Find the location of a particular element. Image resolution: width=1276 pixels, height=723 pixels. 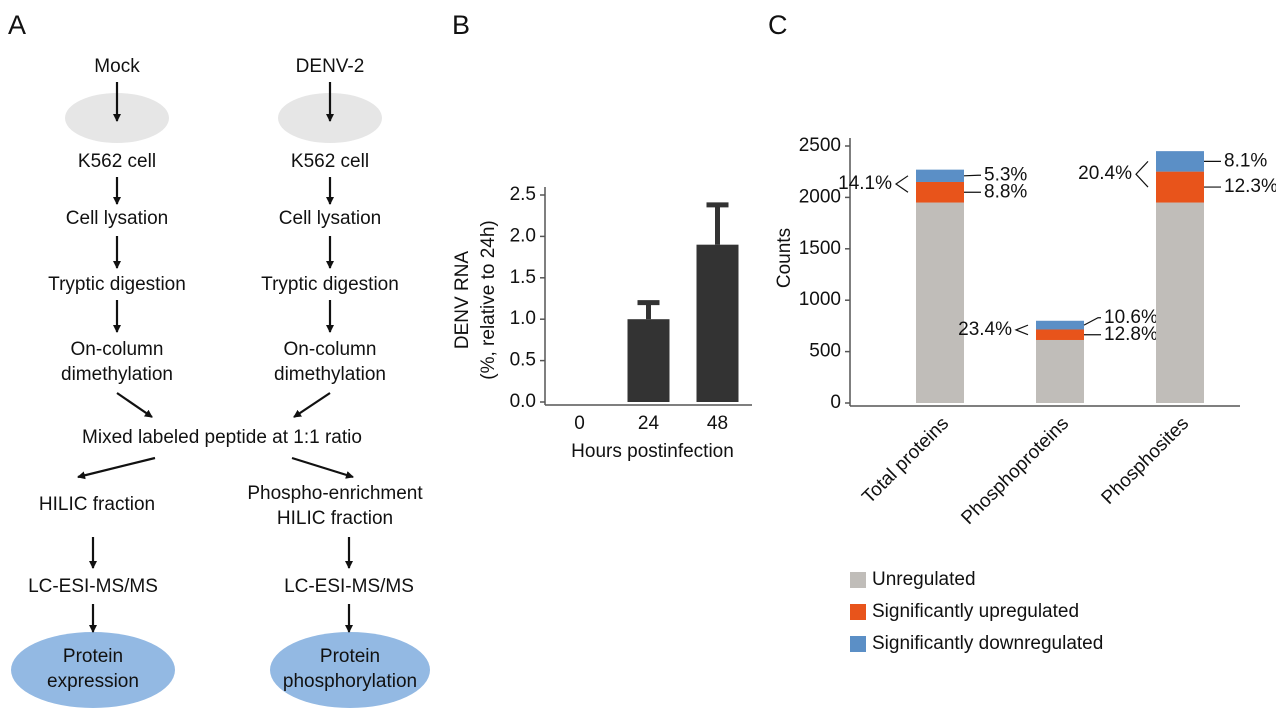

y-axis-label: (%, relative to 24h) is located at coordinates (488, 299).